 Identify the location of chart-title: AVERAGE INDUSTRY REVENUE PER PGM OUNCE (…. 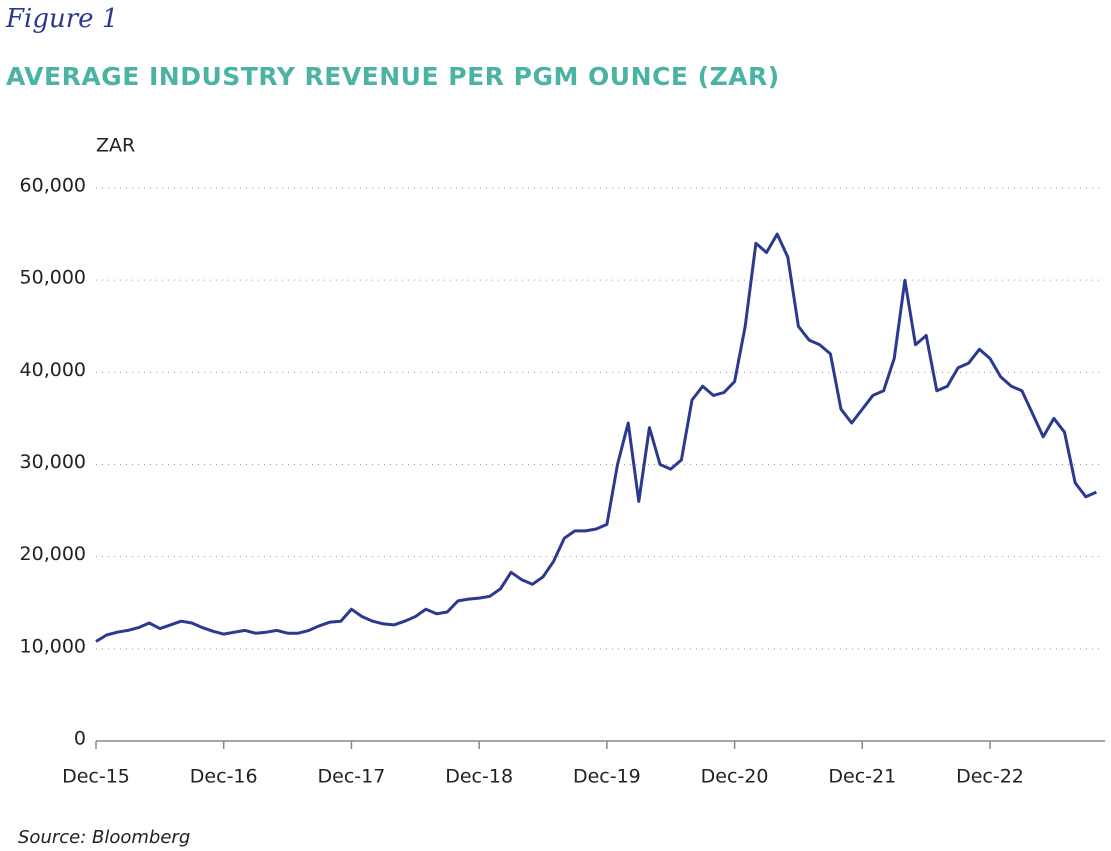
(393, 76).